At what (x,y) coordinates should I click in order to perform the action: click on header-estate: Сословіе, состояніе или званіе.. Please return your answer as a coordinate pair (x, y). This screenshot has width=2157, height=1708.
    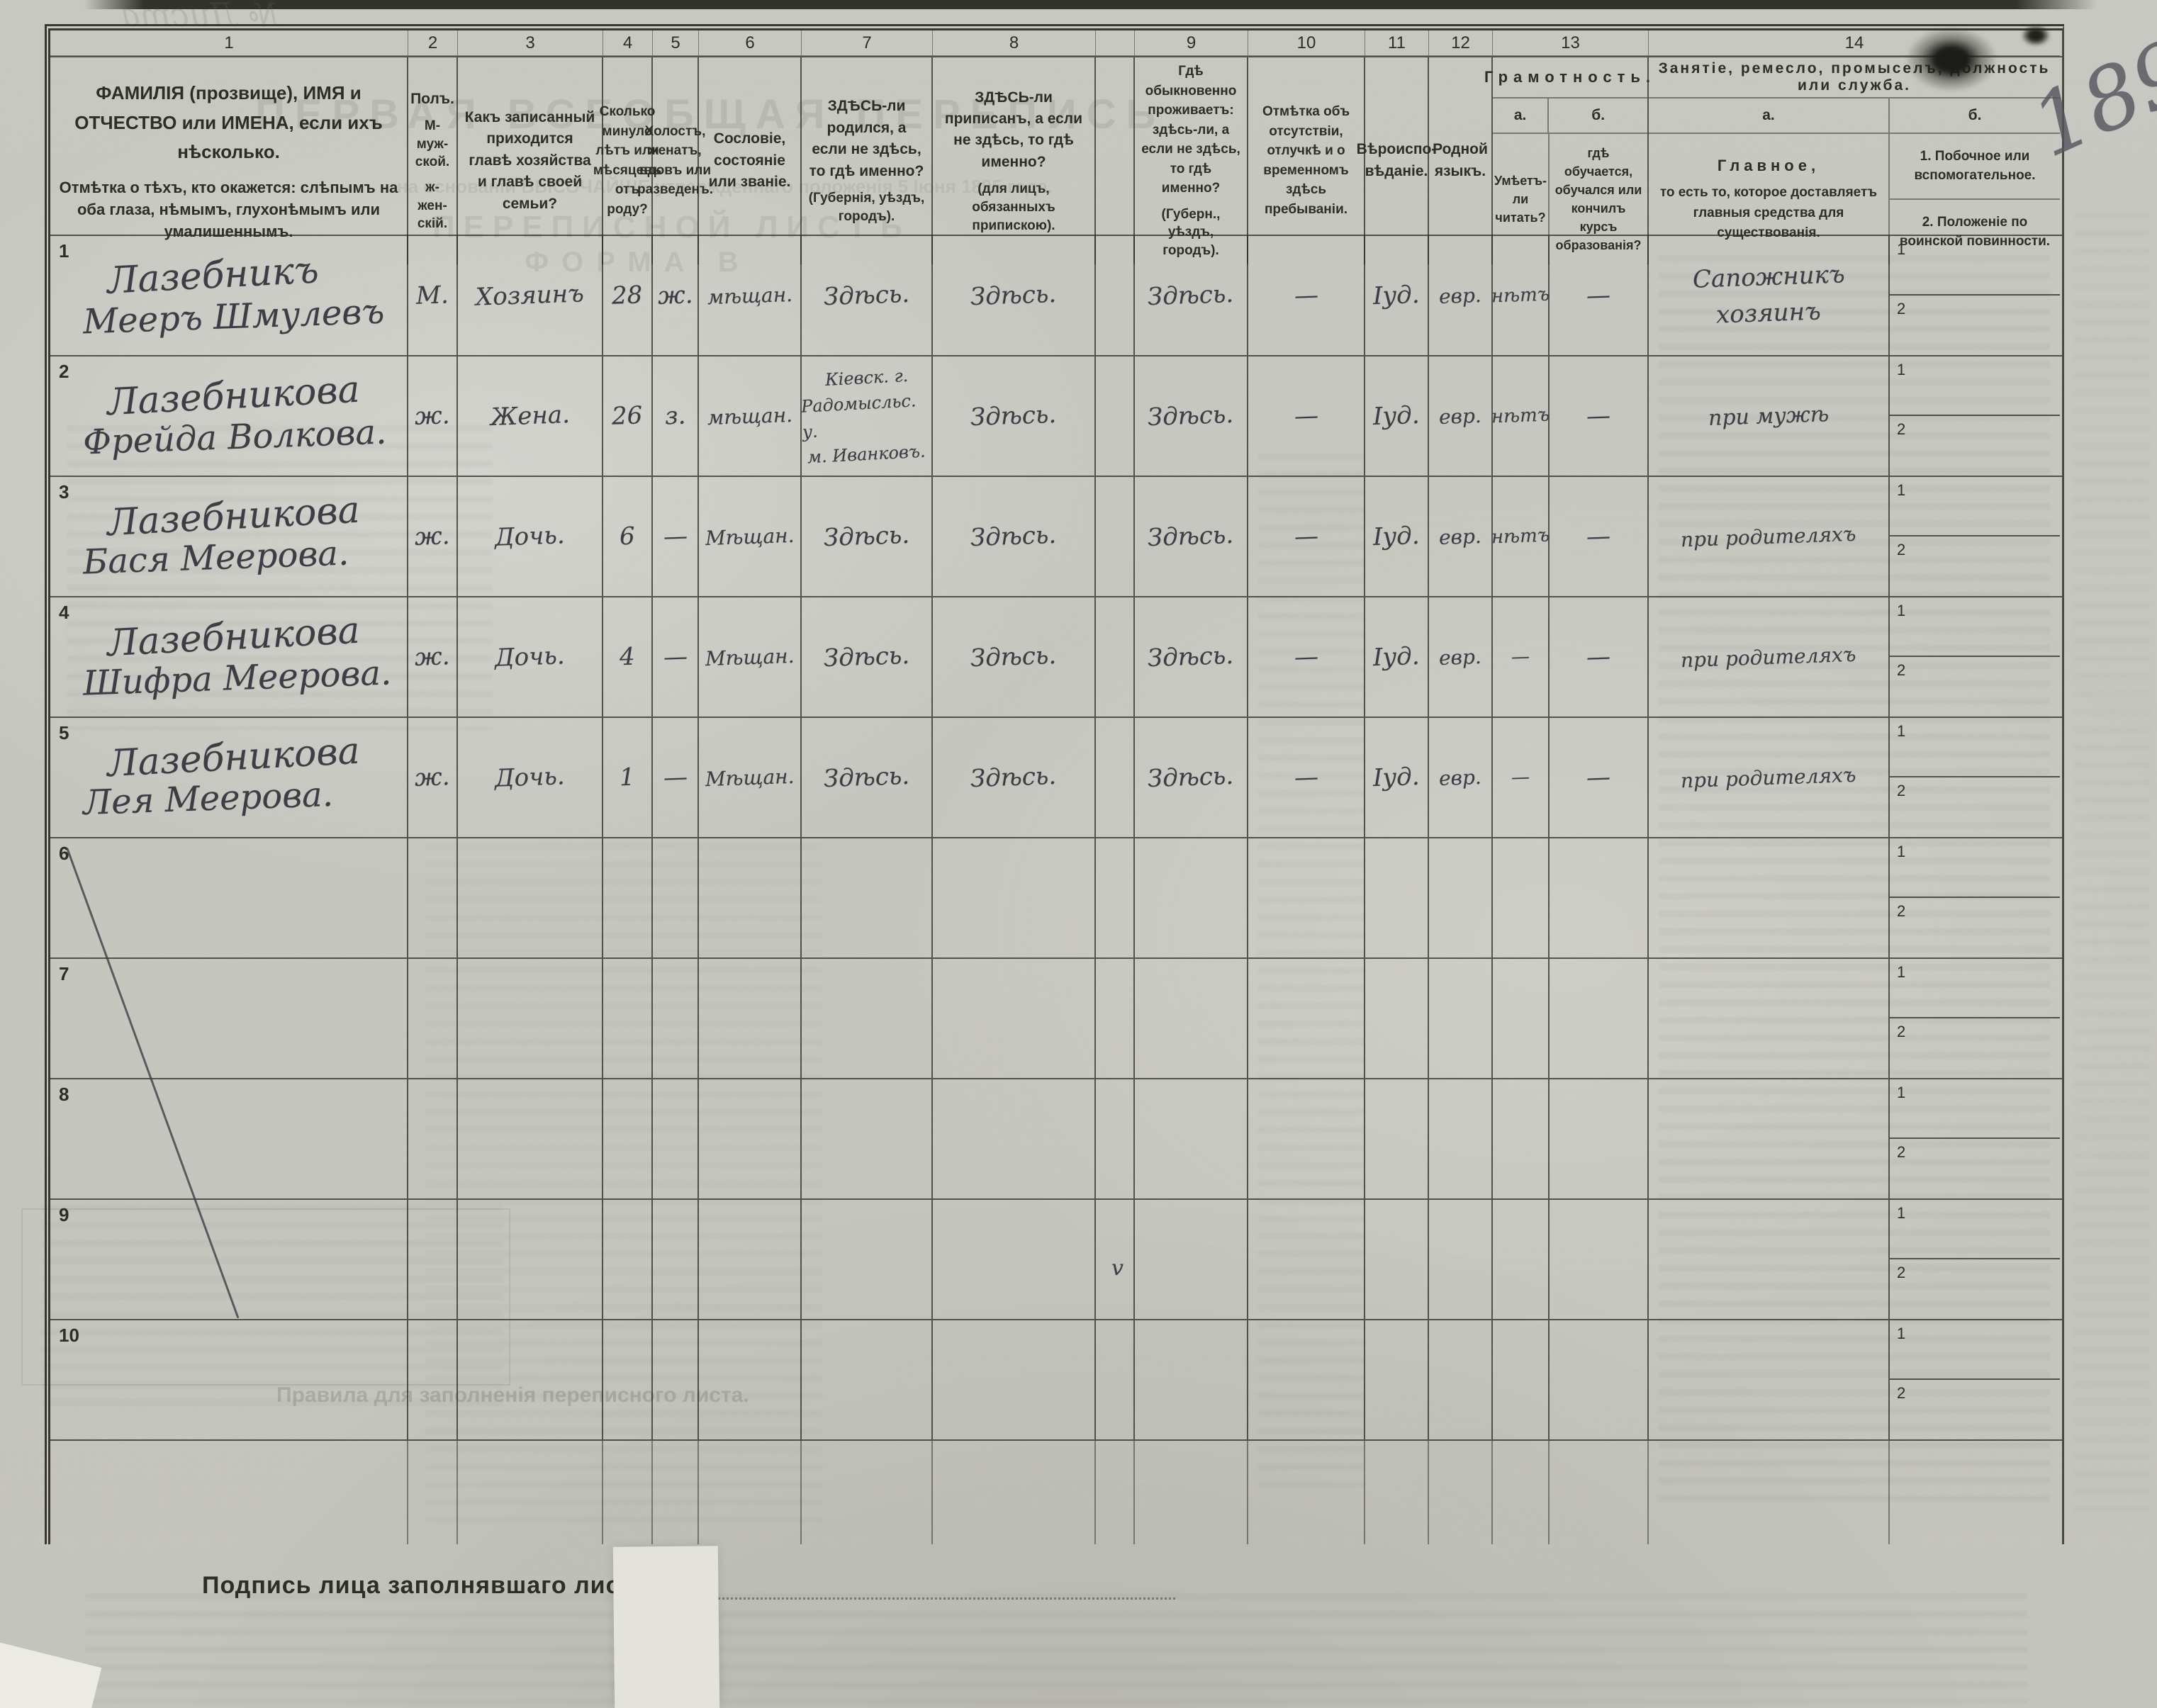
    Looking at the image, I should click on (750, 160).